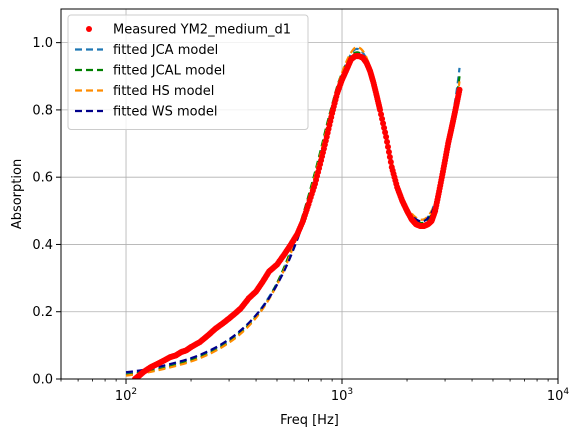  I want to click on y-tick-label: 0.6, so click(42, 178).